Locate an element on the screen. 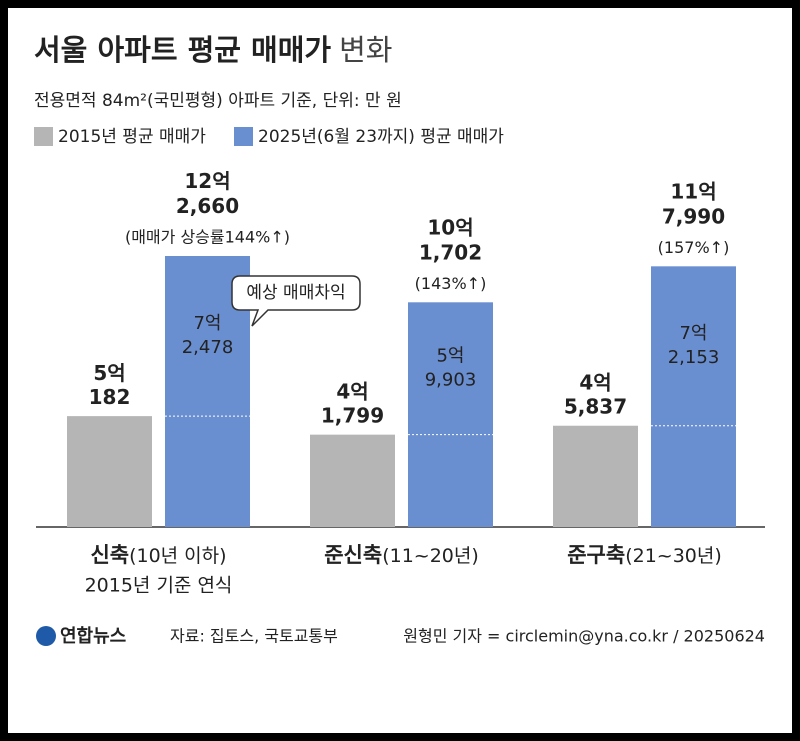  value-label: 4억 1,799 is located at coordinates (352, 403).